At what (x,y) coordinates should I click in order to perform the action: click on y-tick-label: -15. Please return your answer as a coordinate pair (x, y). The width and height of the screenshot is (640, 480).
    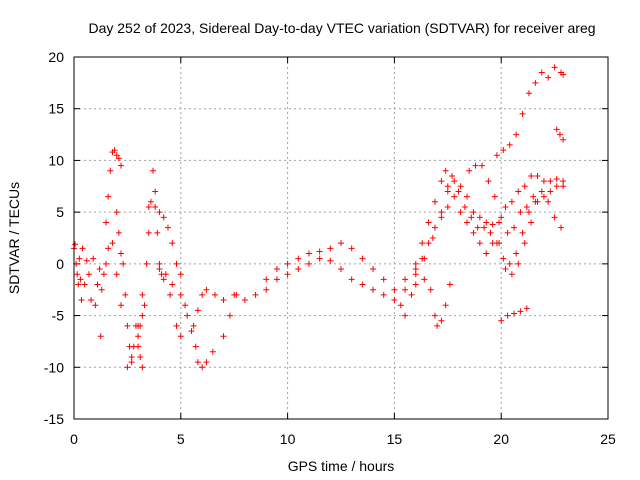
    Looking at the image, I should click on (54, 419).